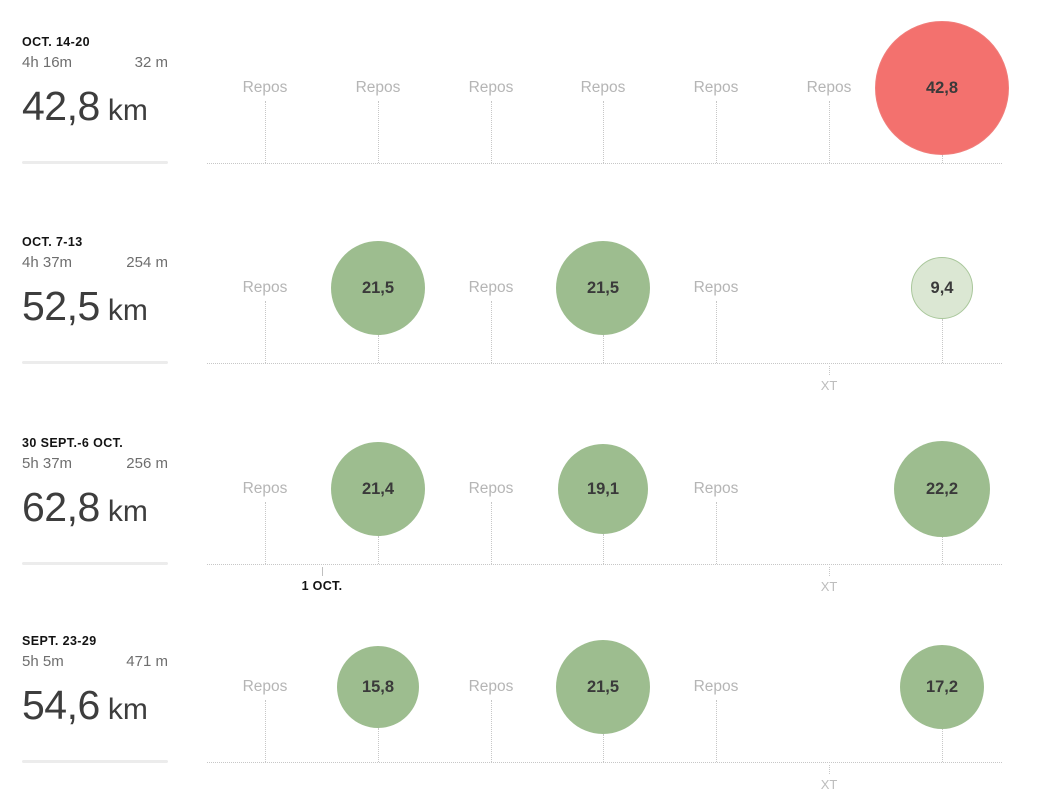 The height and width of the screenshot is (800, 1046). What do you see at coordinates (43, 661) in the screenshot?
I see `week-time: 5h 5m` at bounding box center [43, 661].